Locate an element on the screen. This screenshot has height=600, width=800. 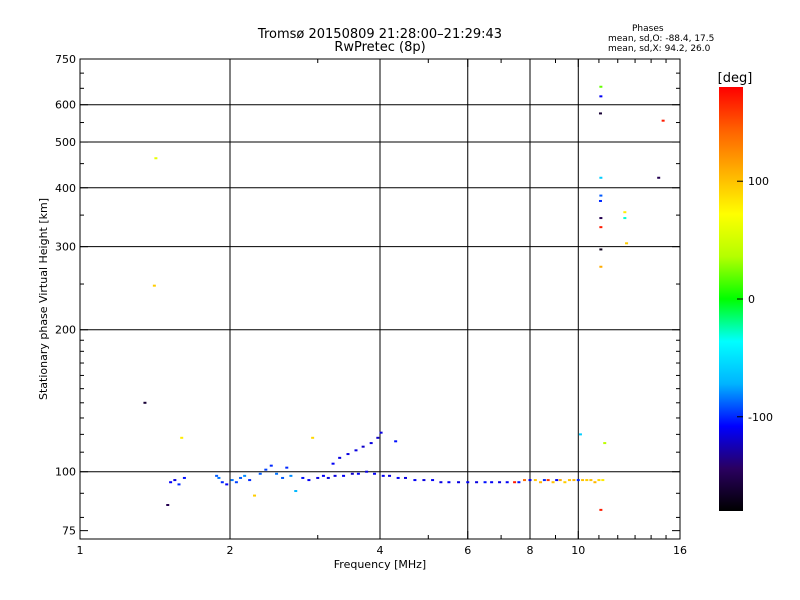
phase-stats-x: mean, sd,X: 94.2, 26.0 is located at coordinates (659, 49).